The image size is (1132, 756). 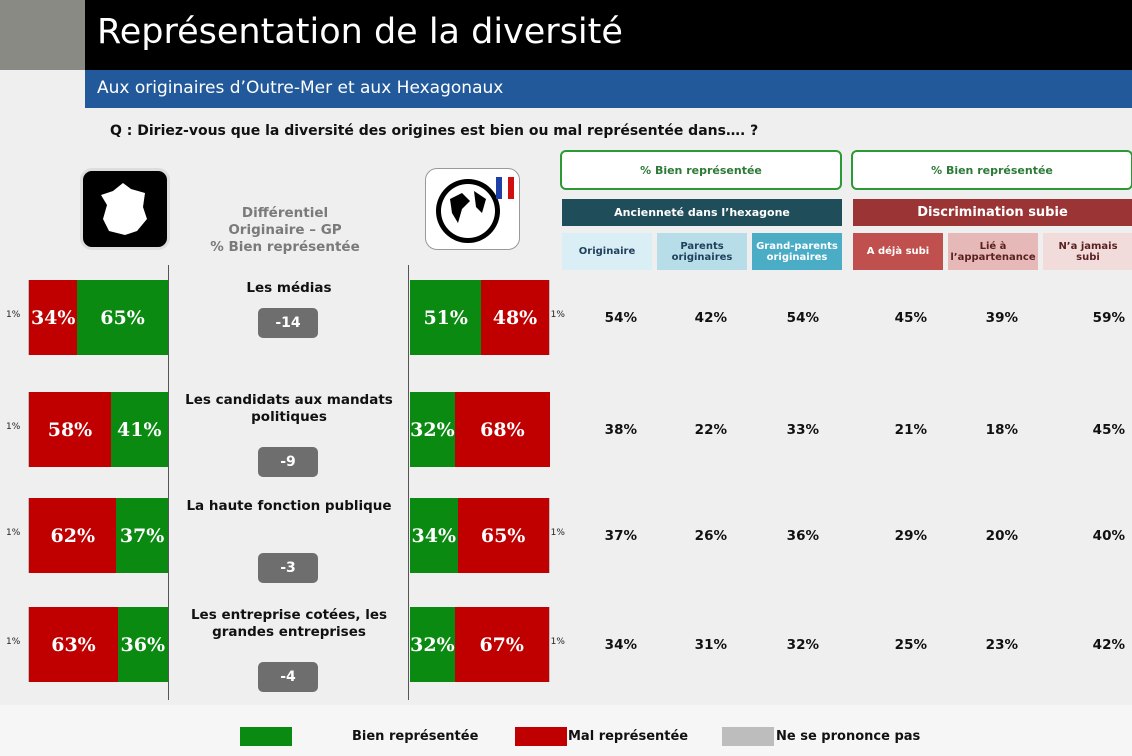 I want to click on france-icon, so click(x=125, y=209).